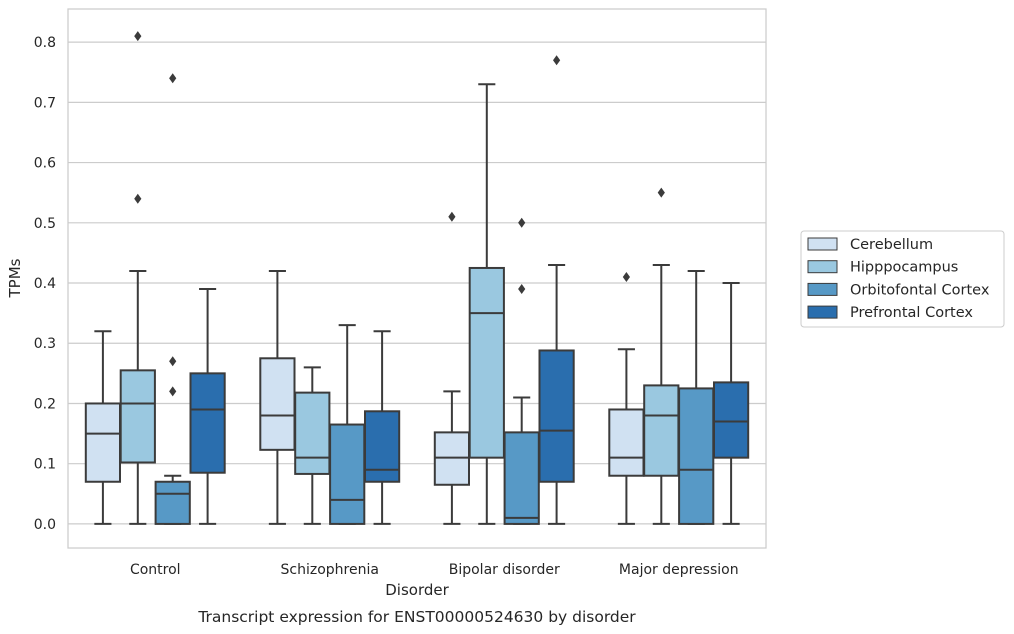 This screenshot has width=1014, height=634. What do you see at coordinates (452, 368) in the screenshot?
I see `box-cerebellum-bipolar-disorder` at bounding box center [452, 368].